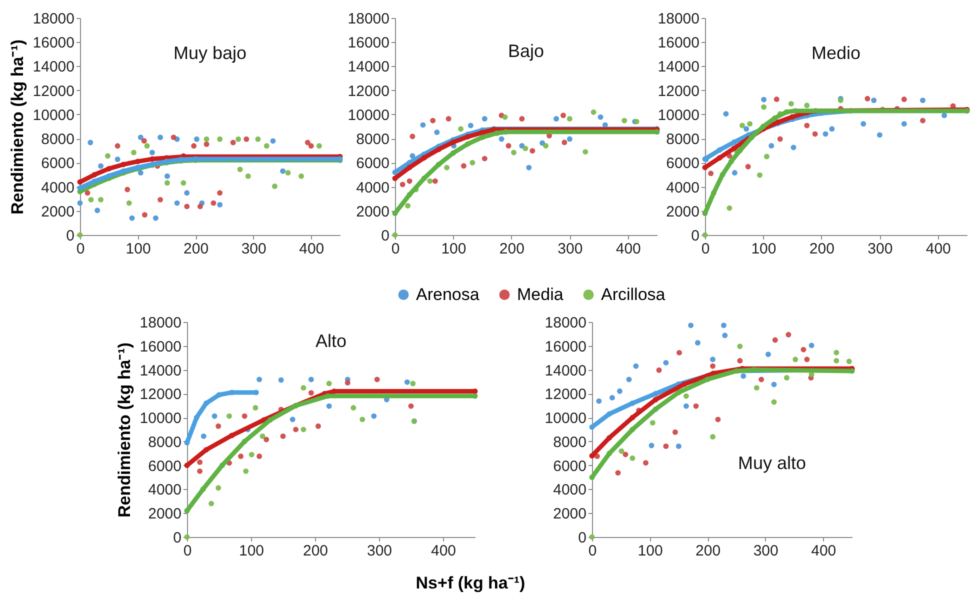 The height and width of the screenshot is (598, 974). I want to click on legend-label: Media, so click(540, 294).